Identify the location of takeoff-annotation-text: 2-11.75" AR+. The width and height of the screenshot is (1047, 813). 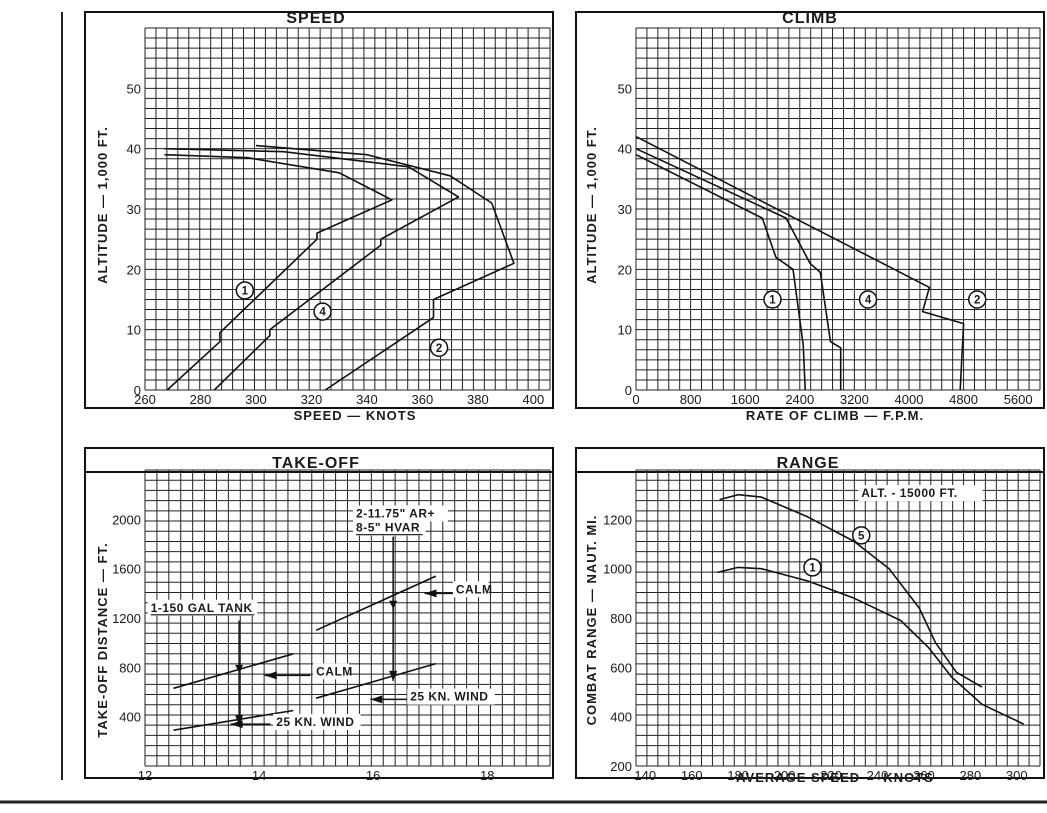
(395, 513).